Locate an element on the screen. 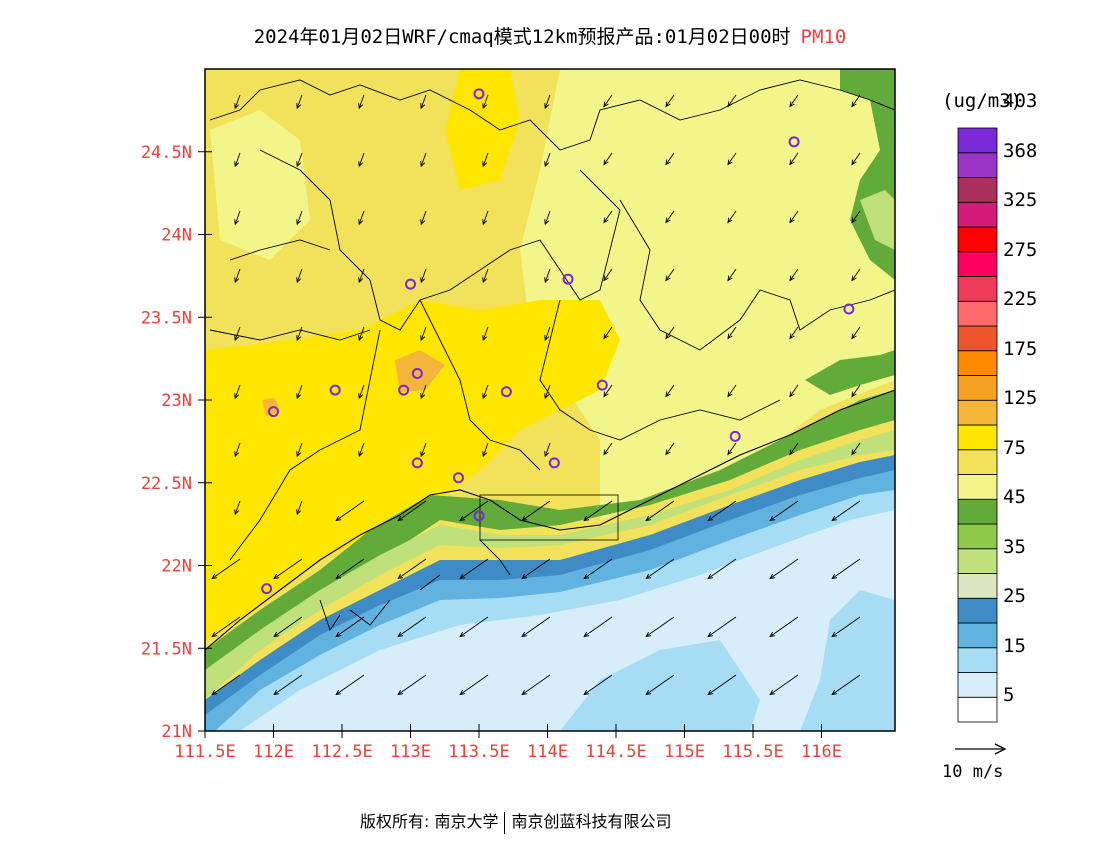 Image resolution: width=1100 pixels, height=850 pixels. copyright-footer: 版权所有: 南京大学 南京创蓝科技有限公司 is located at coordinates (516, 821).